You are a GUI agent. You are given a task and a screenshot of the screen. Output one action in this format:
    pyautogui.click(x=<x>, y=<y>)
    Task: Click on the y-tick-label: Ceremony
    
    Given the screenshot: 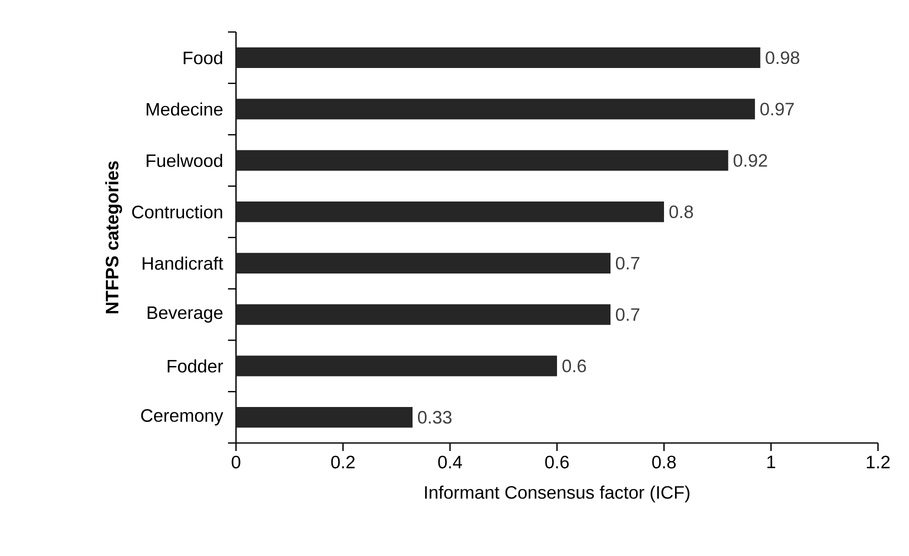 What is the action you would take?
    pyautogui.click(x=182, y=417)
    